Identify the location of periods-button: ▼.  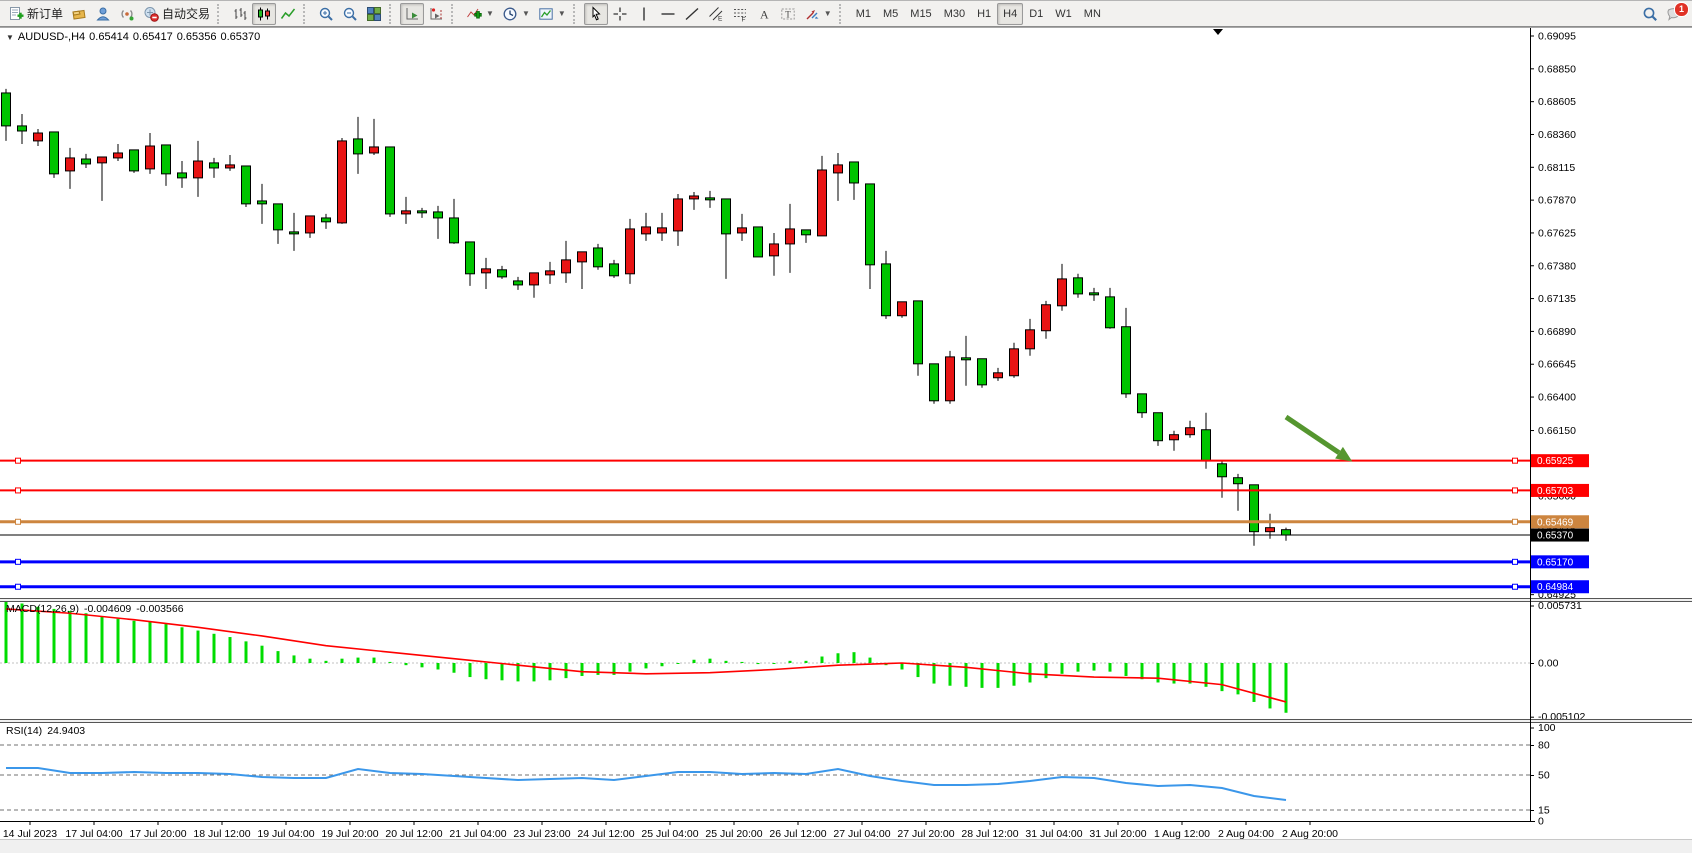
(516, 14).